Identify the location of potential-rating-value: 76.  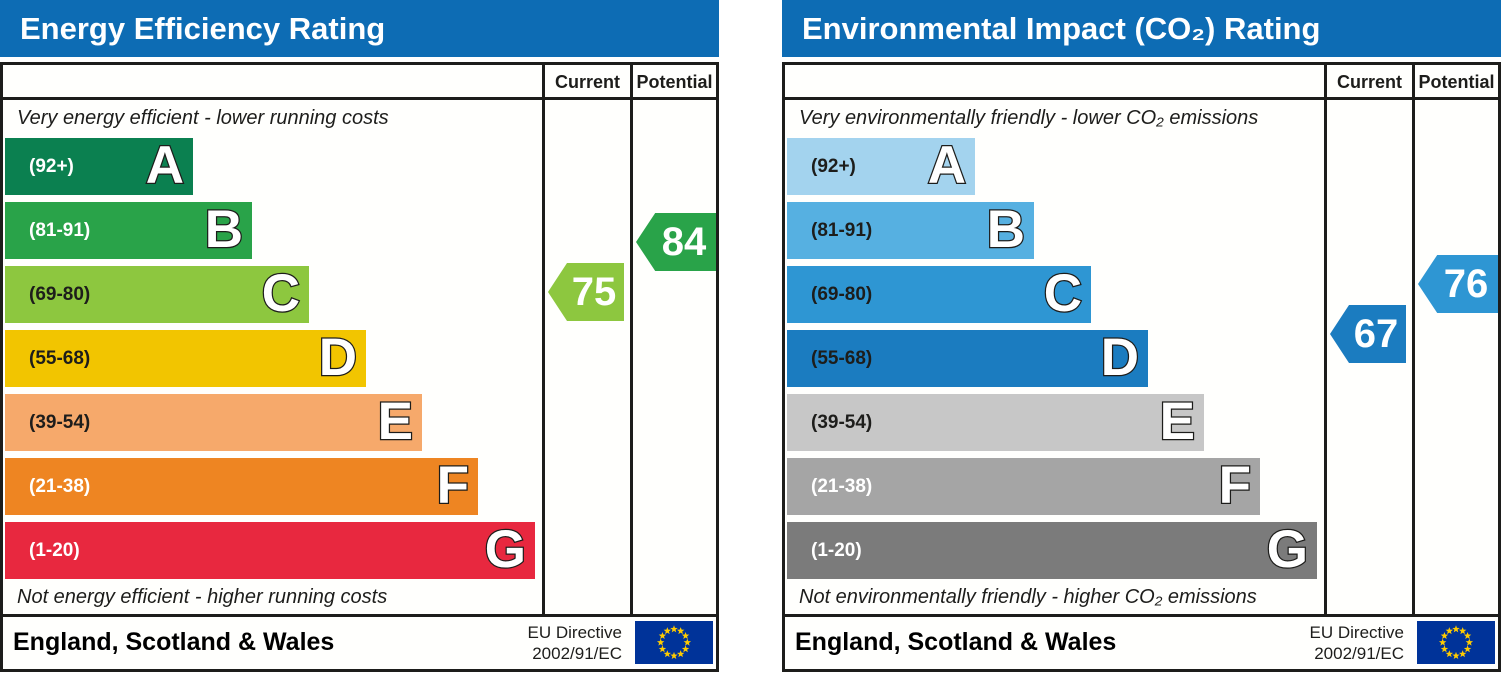
(1466, 284).